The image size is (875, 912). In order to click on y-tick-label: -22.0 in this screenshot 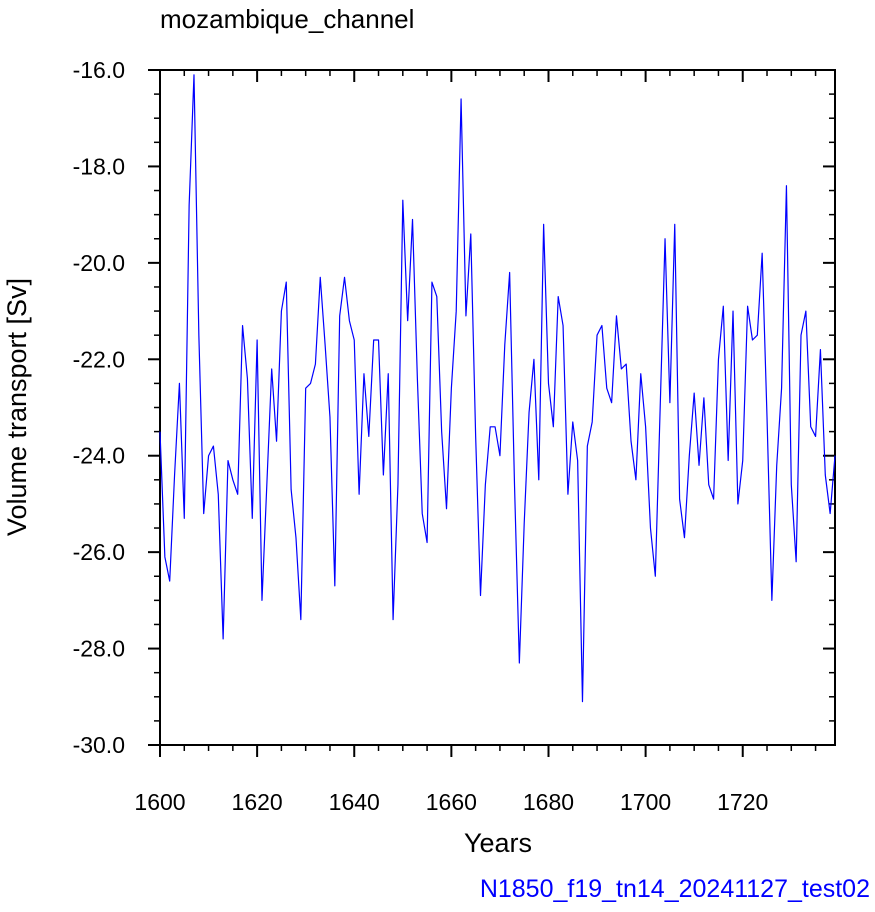, I will do `click(99, 359)`.